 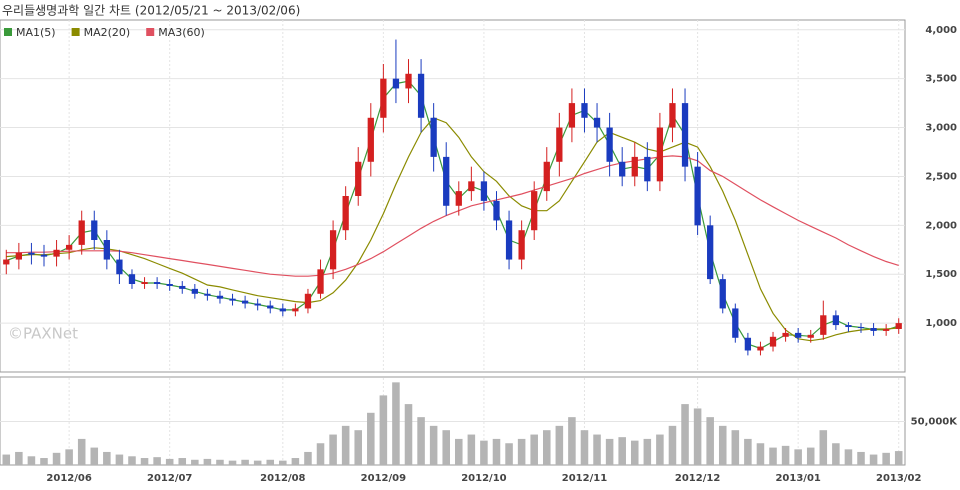 What do you see at coordinates (941, 225) in the screenshot?
I see `y-tick-label: 2,000` at bounding box center [941, 225].